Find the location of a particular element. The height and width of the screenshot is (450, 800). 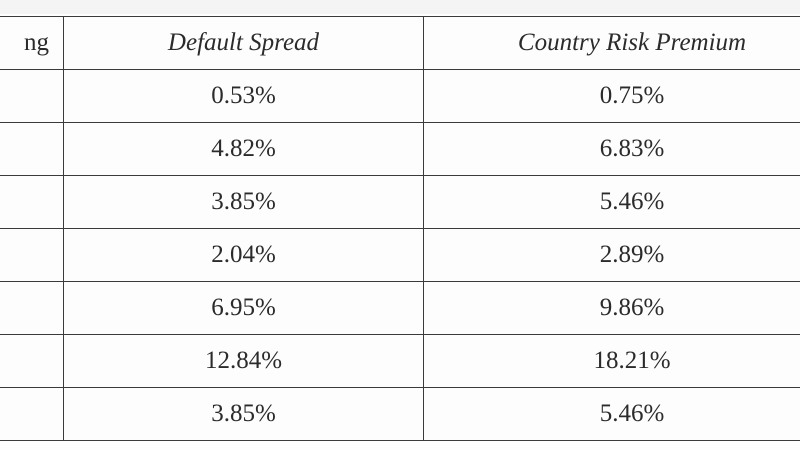

default-spread-cell: 2.04% is located at coordinates (243, 255).